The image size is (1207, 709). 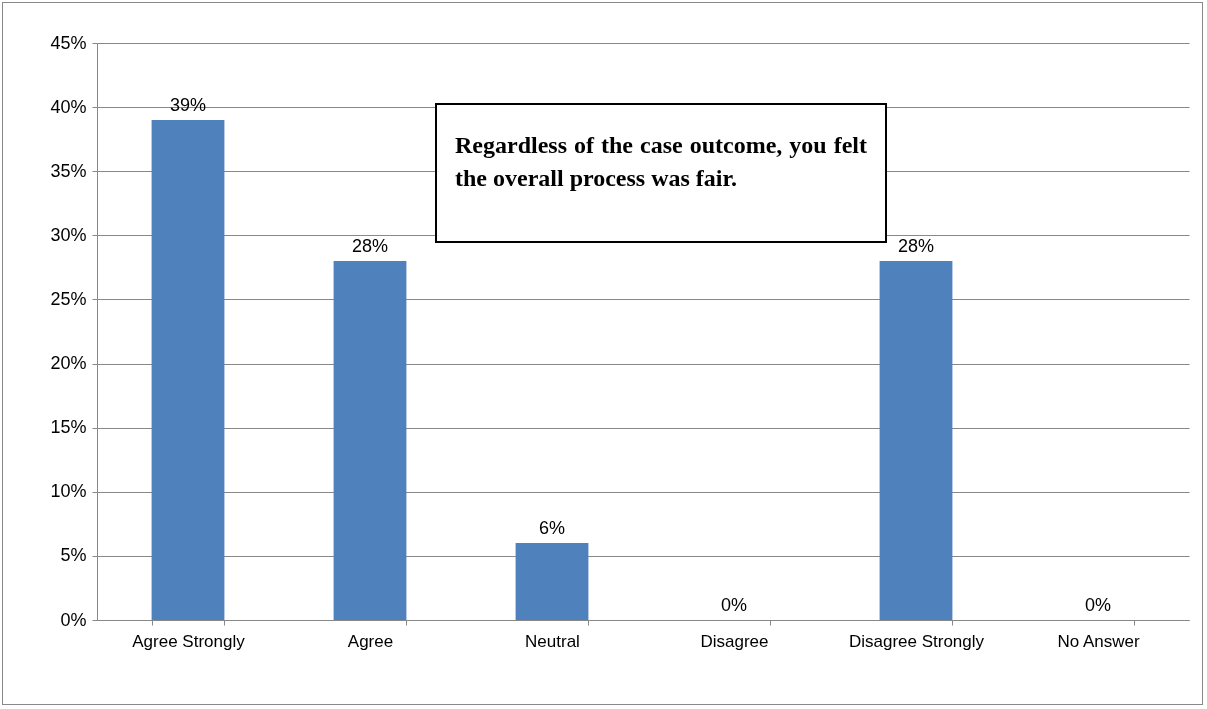 What do you see at coordinates (73, 619) in the screenshot?
I see `y-tick-label: 0%` at bounding box center [73, 619].